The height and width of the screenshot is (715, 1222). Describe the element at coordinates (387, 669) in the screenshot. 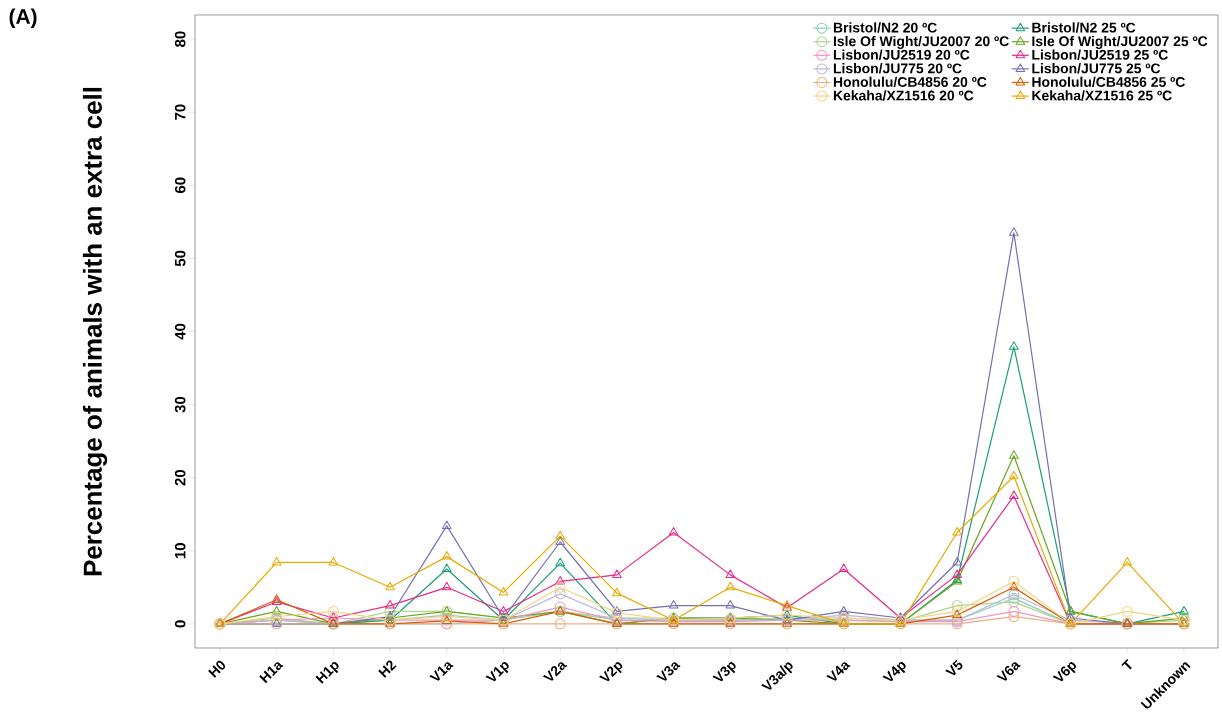

I see `x-tick-label: H2` at that location.